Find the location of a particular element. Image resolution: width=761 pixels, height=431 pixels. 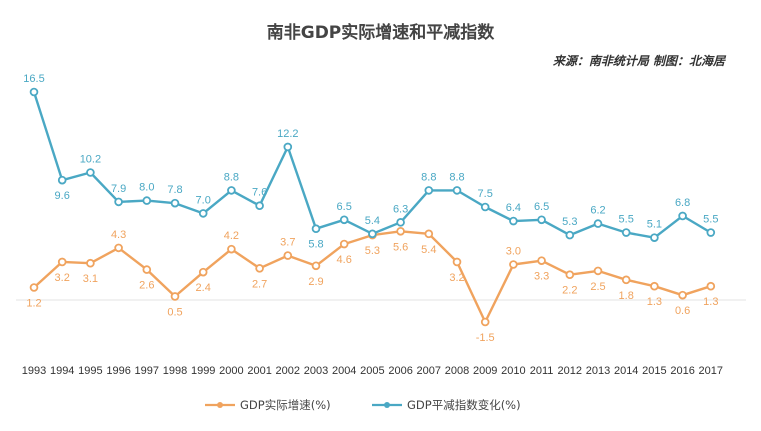

data-label: 1.2 is located at coordinates (33, 304).